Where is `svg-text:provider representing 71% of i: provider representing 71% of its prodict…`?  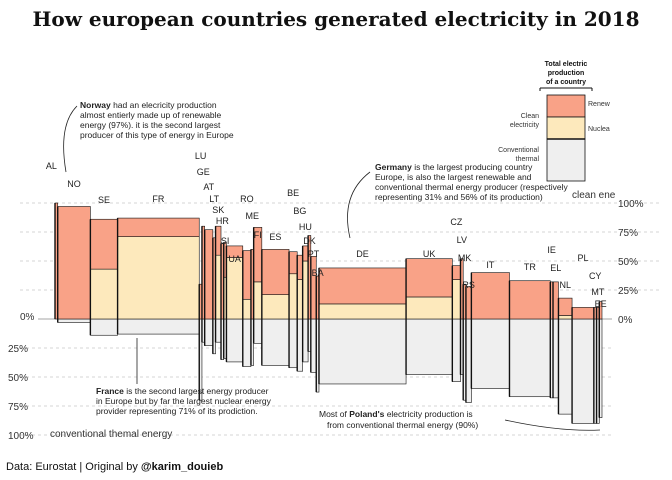
svg-text:provider representing 71% of i: provider representing 71% of its prodict… is located at coordinates (177, 411).